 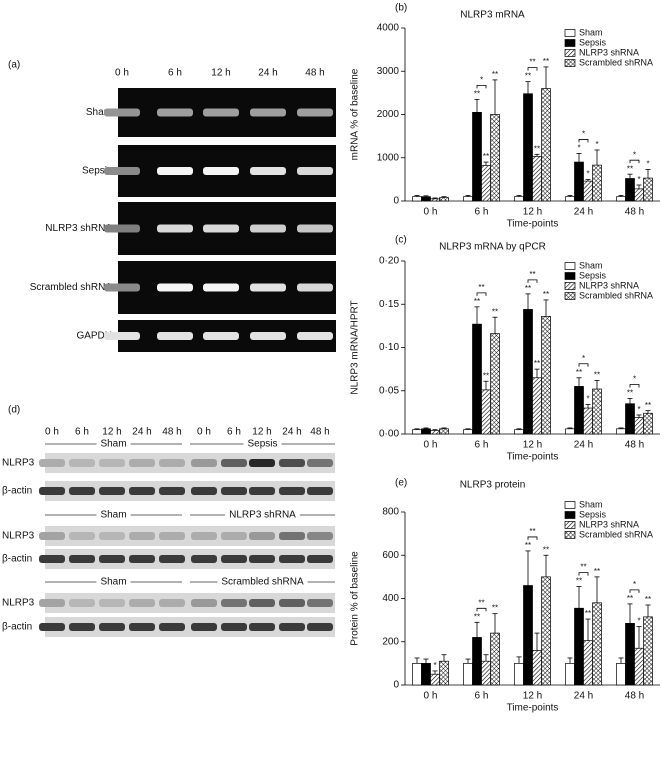 I want to click on chart-title: NLRP3 mRNA by qPCR, so click(x=492, y=247).